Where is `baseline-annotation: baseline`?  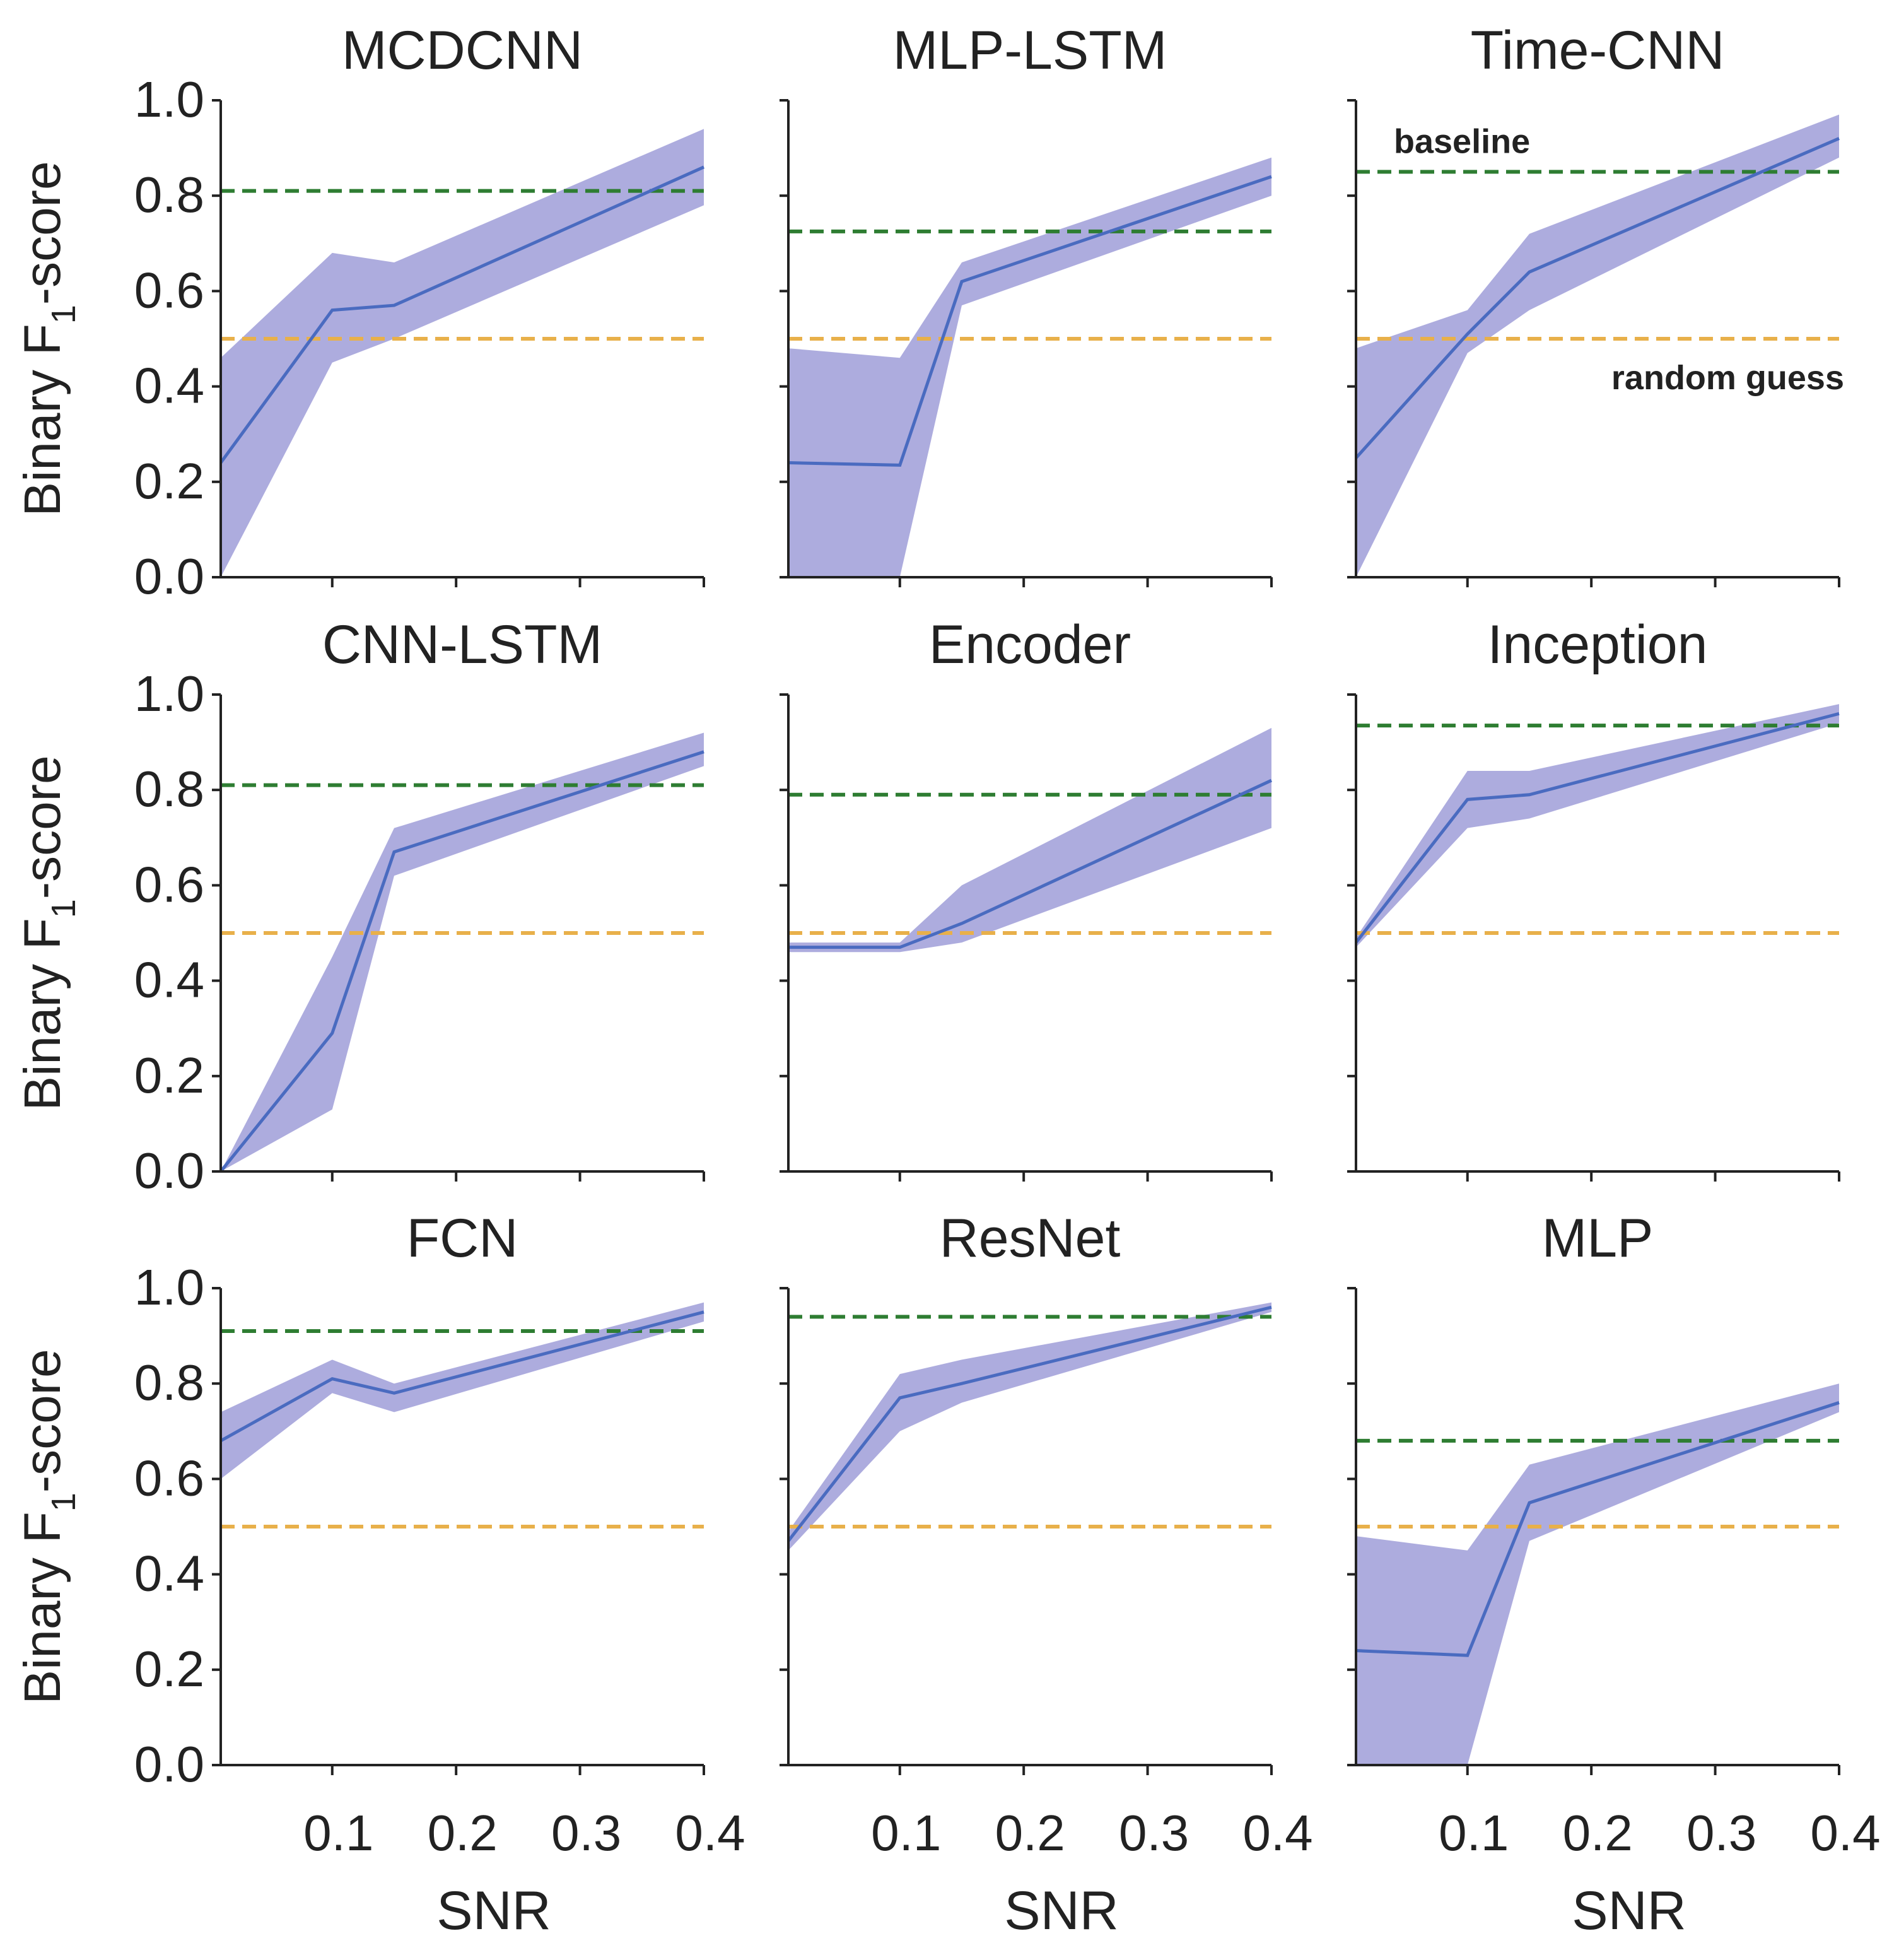
baseline-annotation: baseline is located at coordinates (1462, 141).